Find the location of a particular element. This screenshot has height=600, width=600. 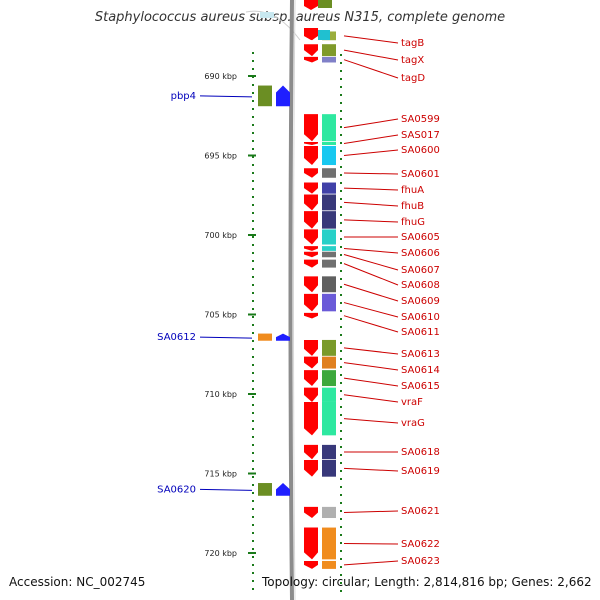

accession-label: Accession: NC_002745 is located at coordinates (77, 582).